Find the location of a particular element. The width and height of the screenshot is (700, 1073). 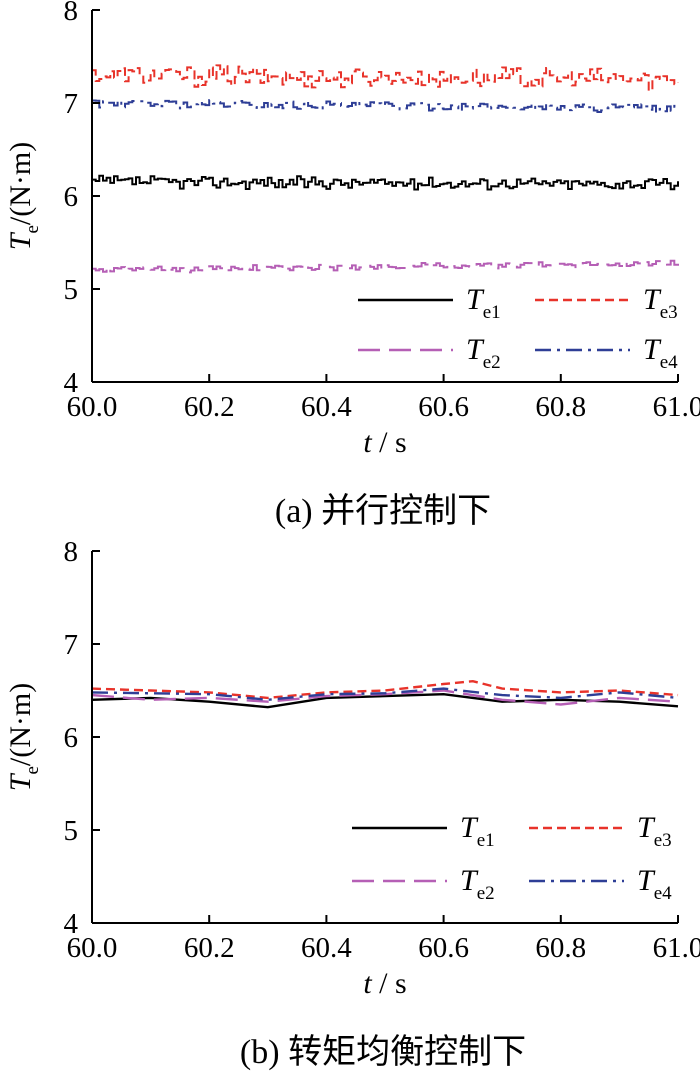

panel-caption: (a) 并行控制下 is located at coordinates (383, 511).